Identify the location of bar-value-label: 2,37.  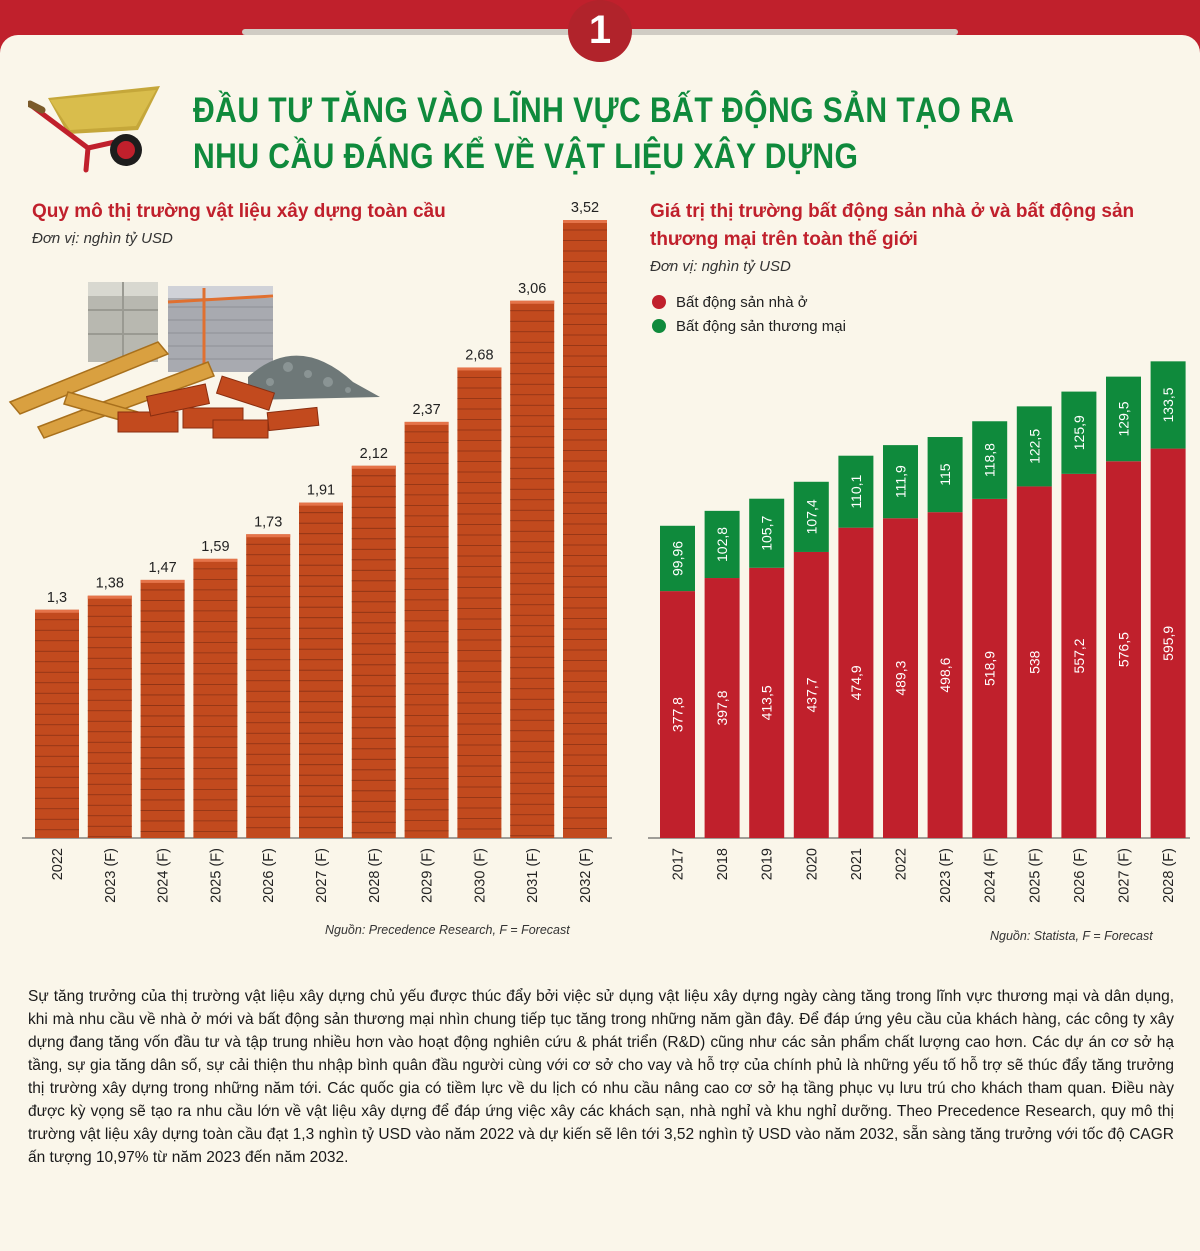
(426, 410).